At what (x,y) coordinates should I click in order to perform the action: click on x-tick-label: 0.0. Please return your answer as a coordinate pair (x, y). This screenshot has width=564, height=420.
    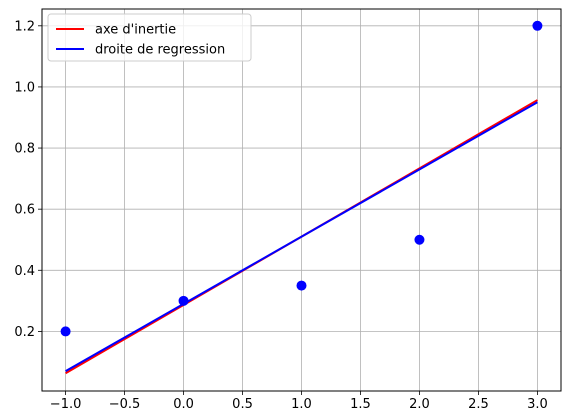
    Looking at the image, I should click on (183, 404).